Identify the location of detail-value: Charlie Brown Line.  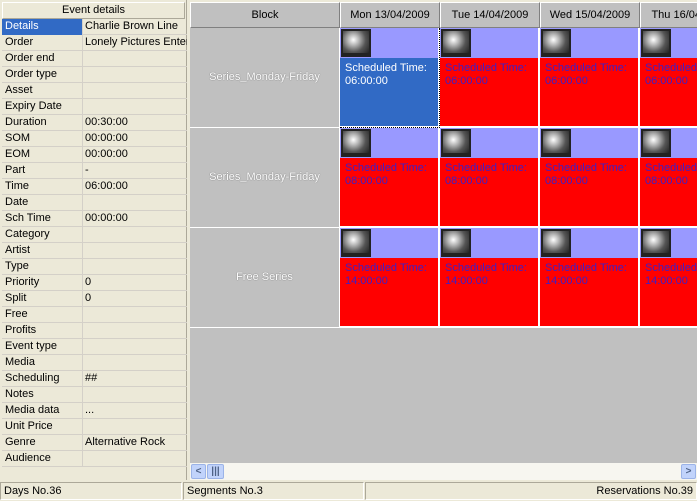
(131, 26).